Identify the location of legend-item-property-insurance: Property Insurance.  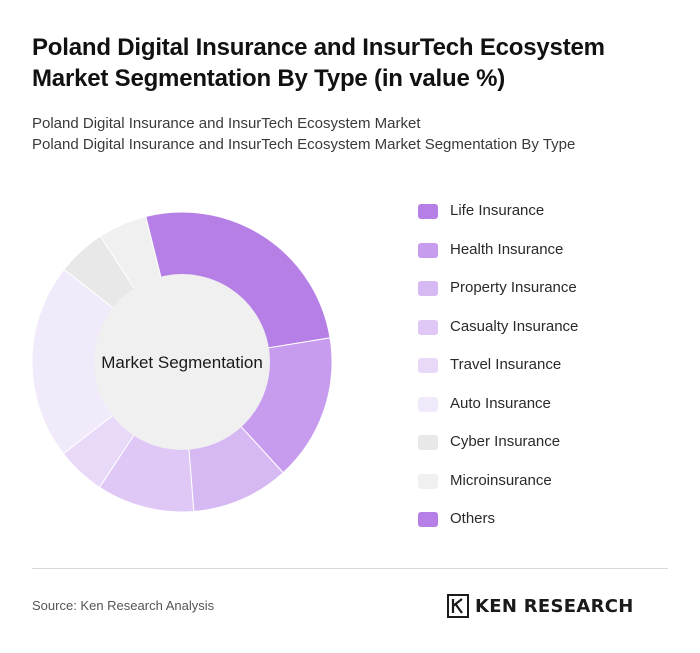
(498, 296).